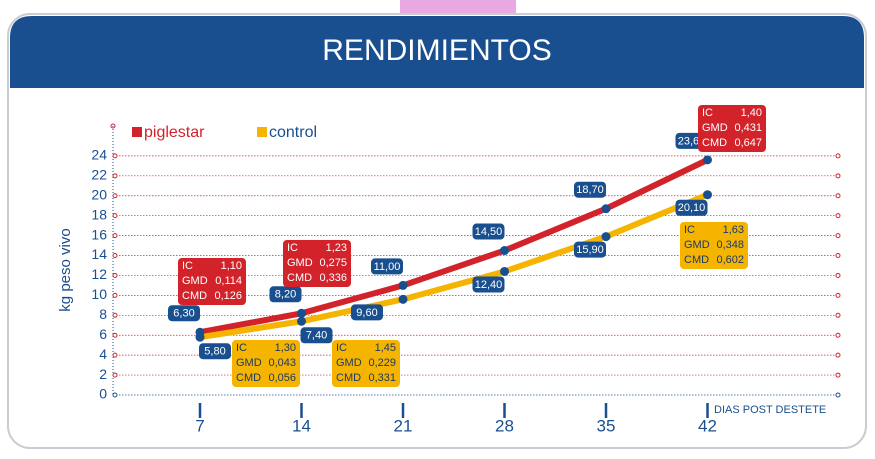 This screenshot has height=459, width=875. Describe the element at coordinates (293, 132) in the screenshot. I see `legend-label: control` at that location.